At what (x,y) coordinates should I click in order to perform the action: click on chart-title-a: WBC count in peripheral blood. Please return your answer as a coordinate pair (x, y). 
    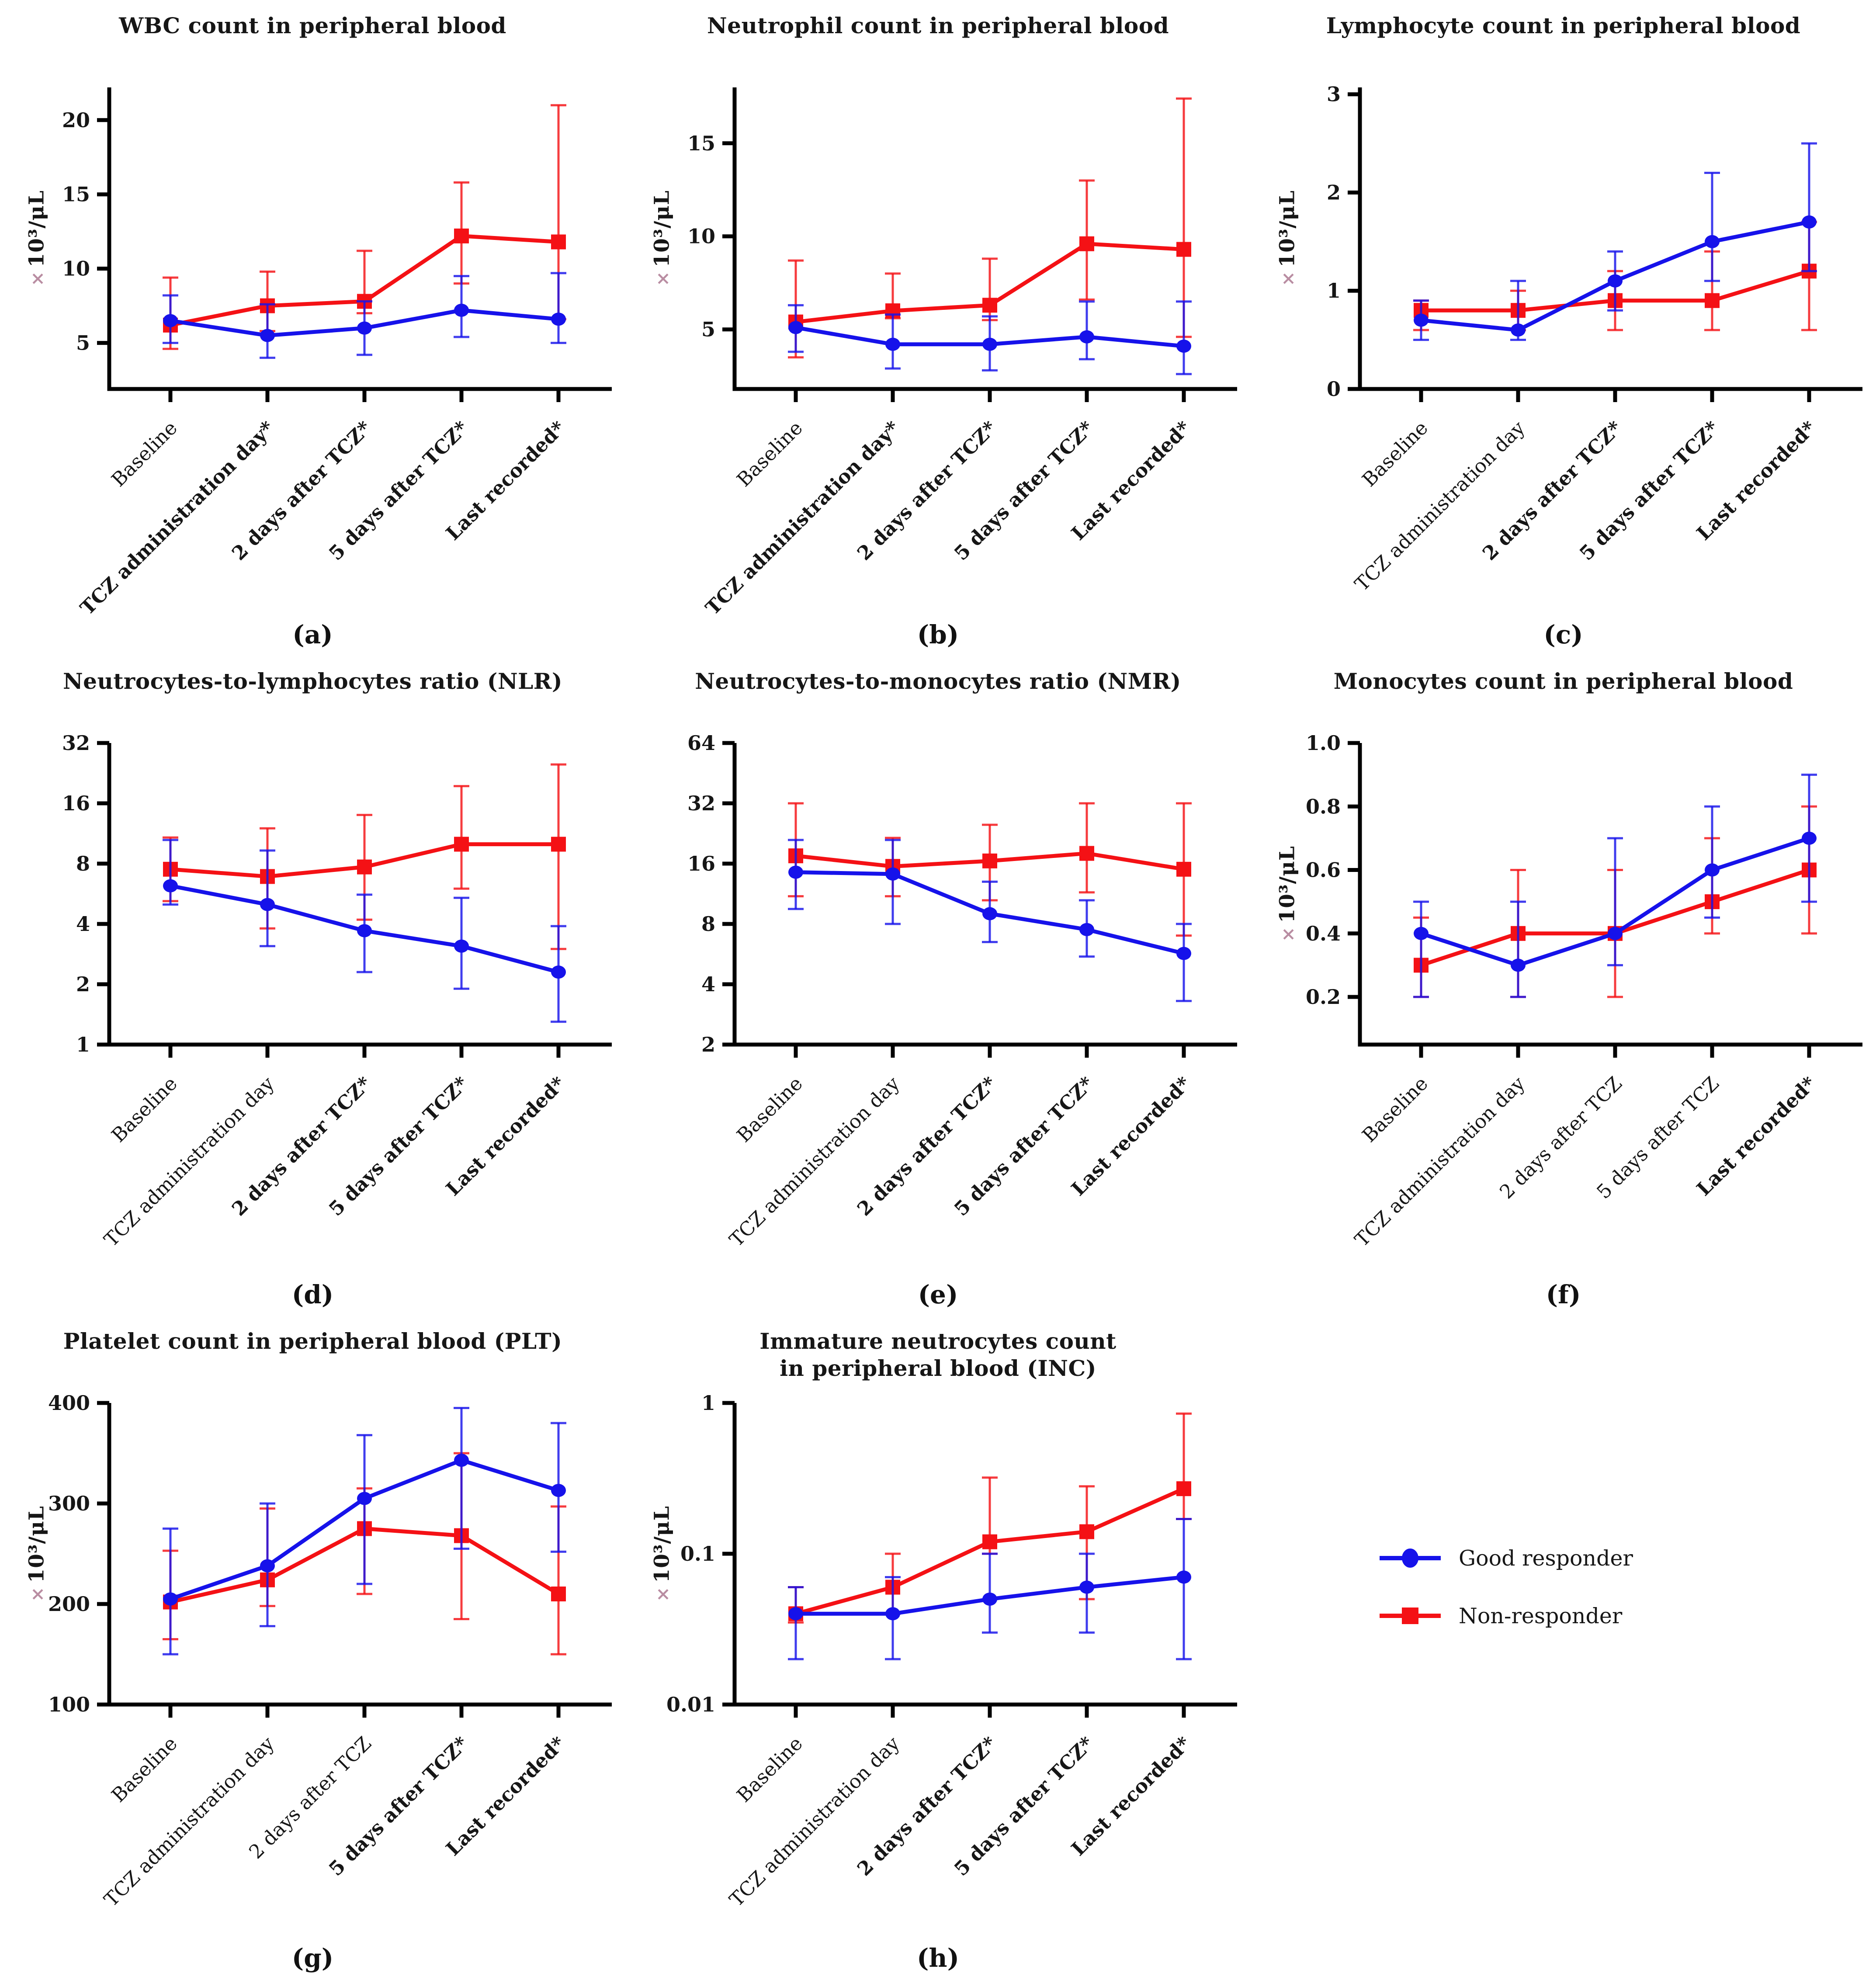
    Looking at the image, I should click on (312, 25).